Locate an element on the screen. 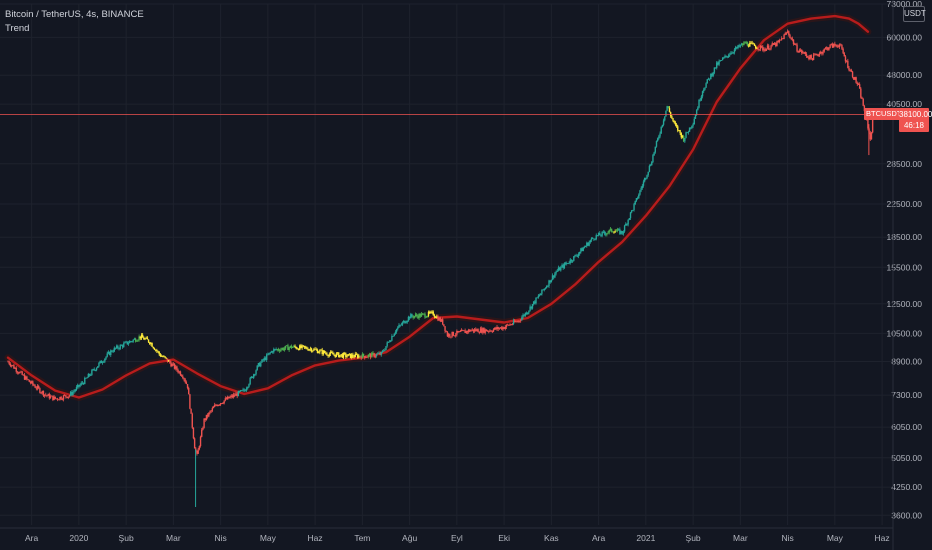 The width and height of the screenshot is (932, 550). currency-label: USDT is located at coordinates (914, 14).